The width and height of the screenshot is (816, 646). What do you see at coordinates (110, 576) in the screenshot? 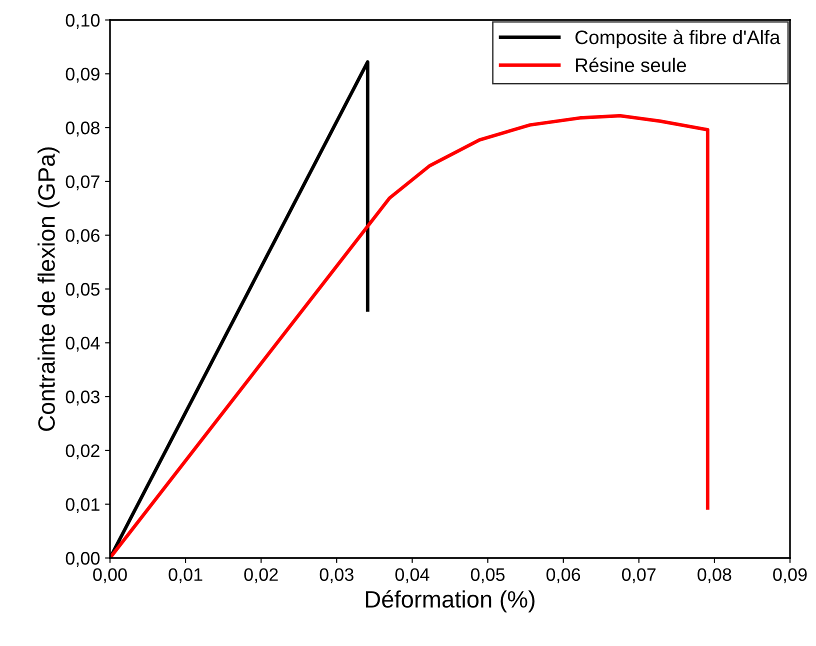
I see `x-tick-label: 0,00` at bounding box center [110, 576].